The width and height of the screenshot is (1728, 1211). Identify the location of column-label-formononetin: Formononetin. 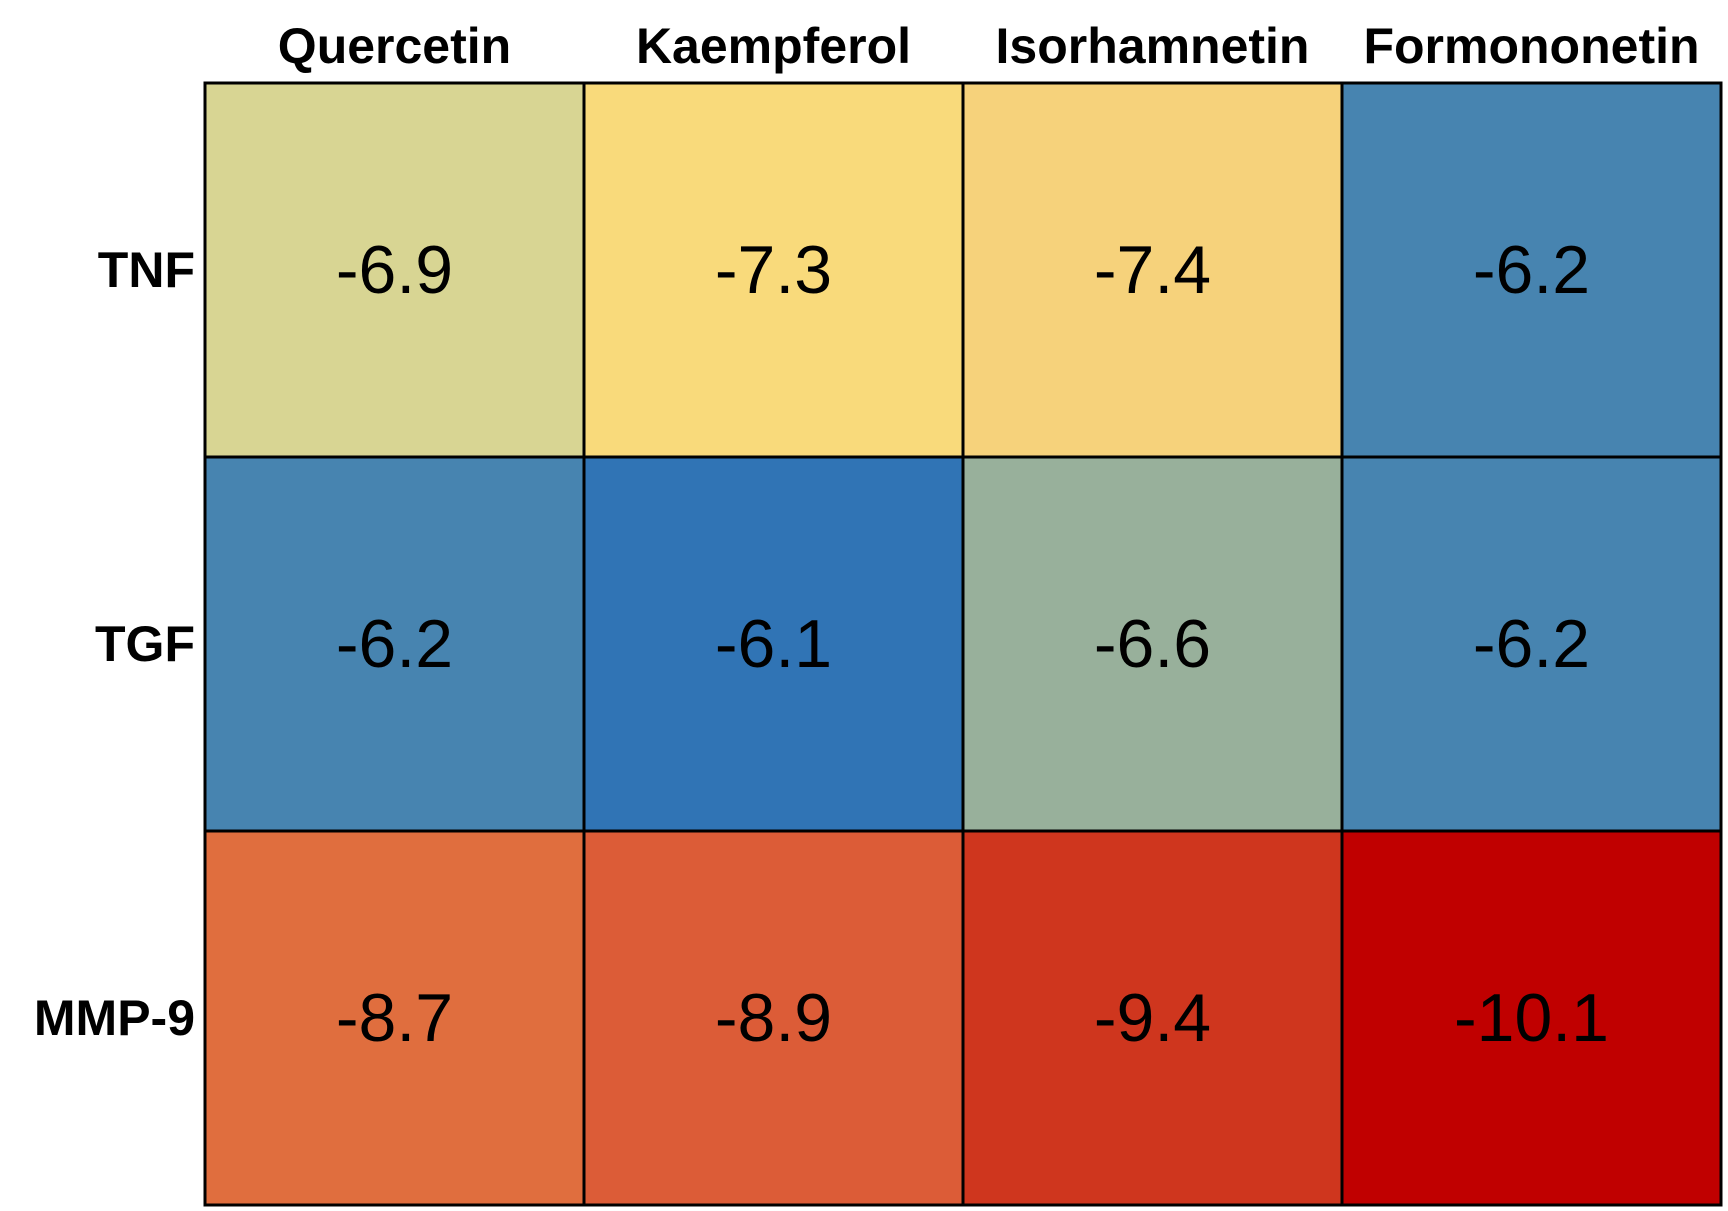
(1531, 46).